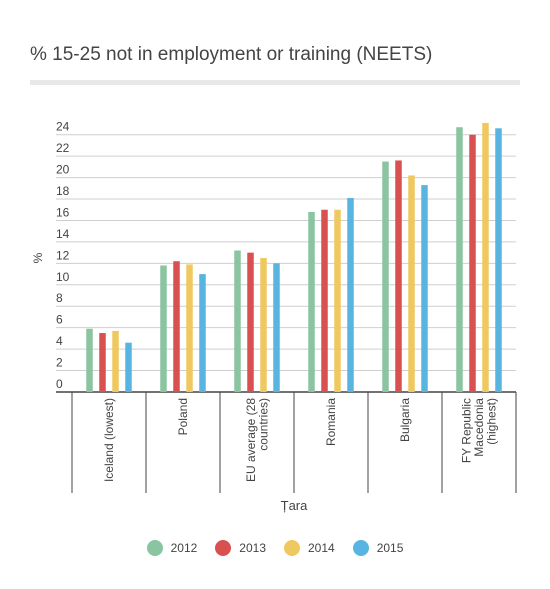 This screenshot has width=550, height=589. Describe the element at coordinates (360, 548) in the screenshot. I see `legend-swatch-2015` at that location.